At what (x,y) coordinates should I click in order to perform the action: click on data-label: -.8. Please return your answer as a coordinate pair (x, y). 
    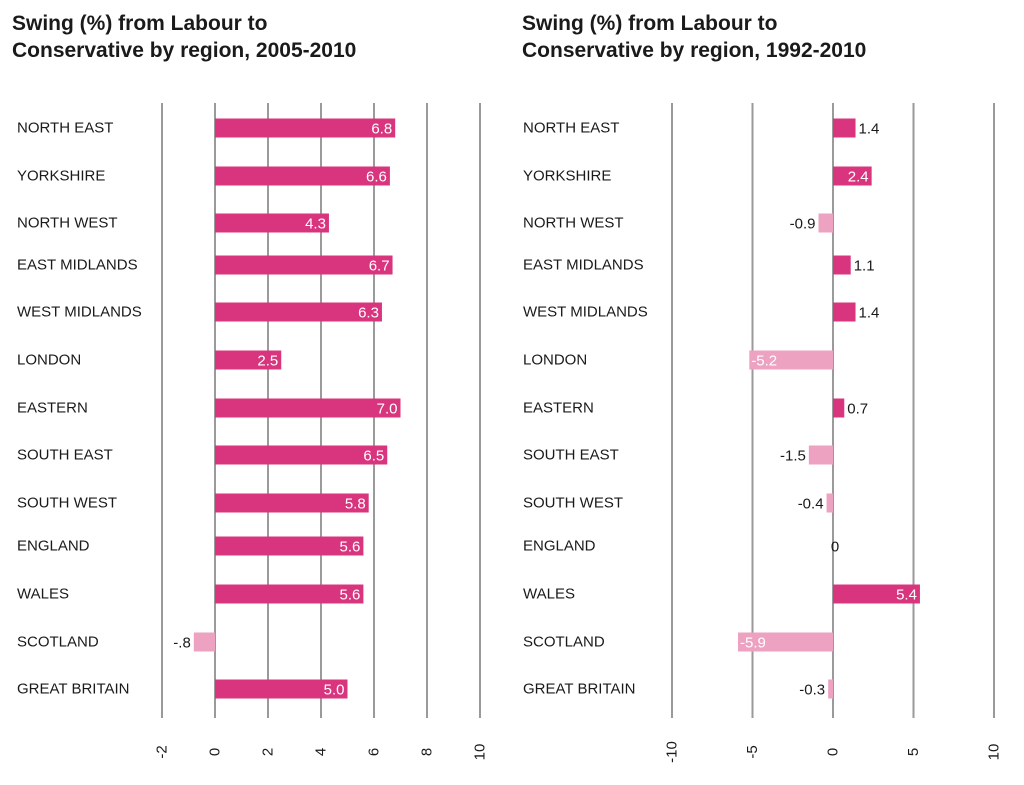
    Looking at the image, I should click on (182, 643).